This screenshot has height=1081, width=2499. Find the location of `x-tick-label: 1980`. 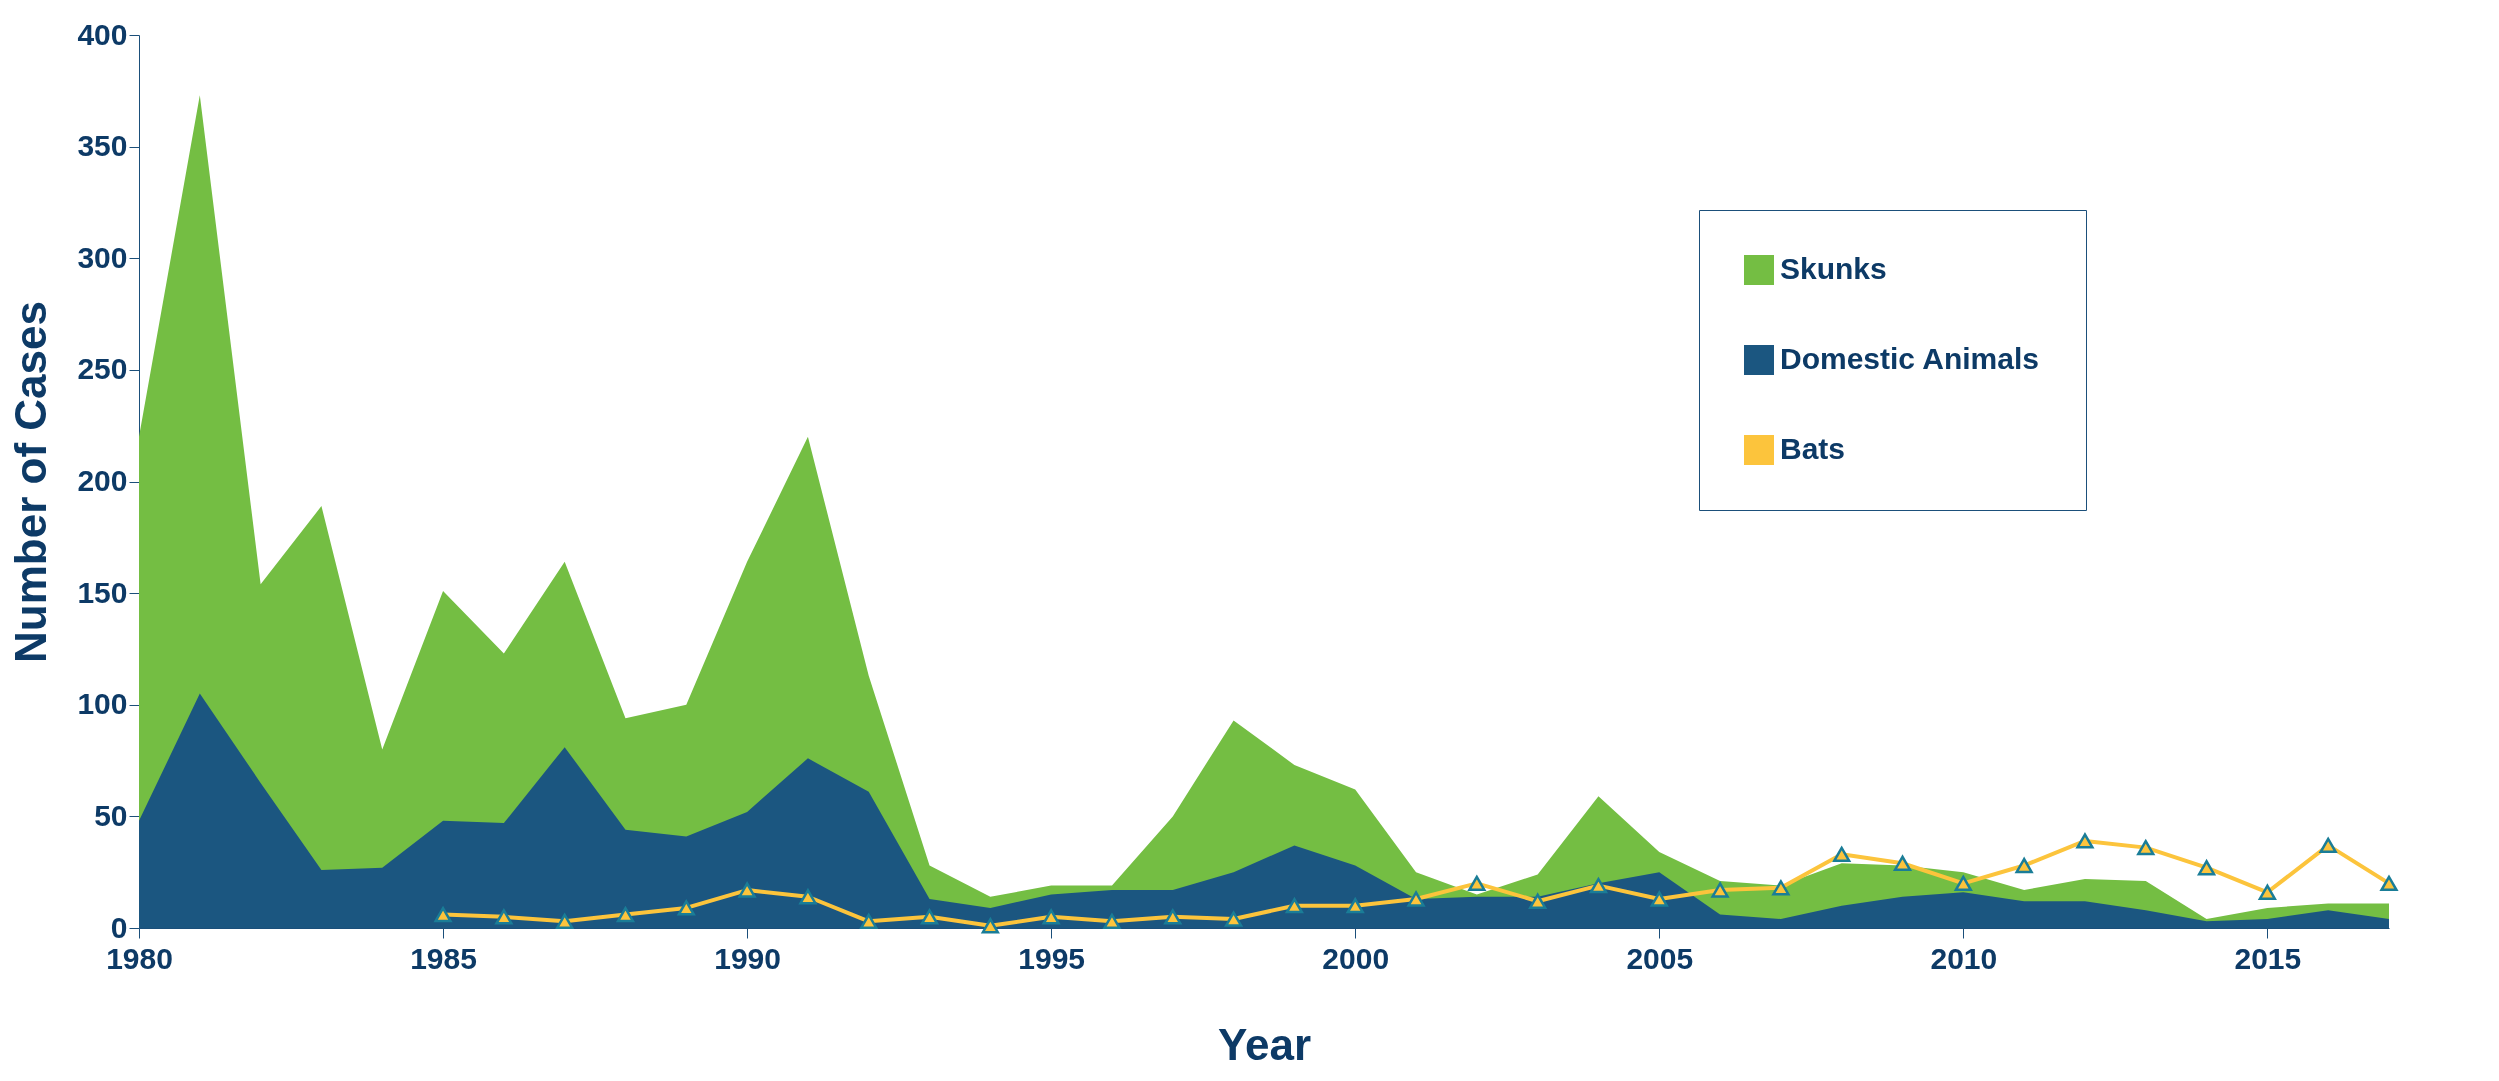

x-tick-label: 1980 is located at coordinates (139, 958).